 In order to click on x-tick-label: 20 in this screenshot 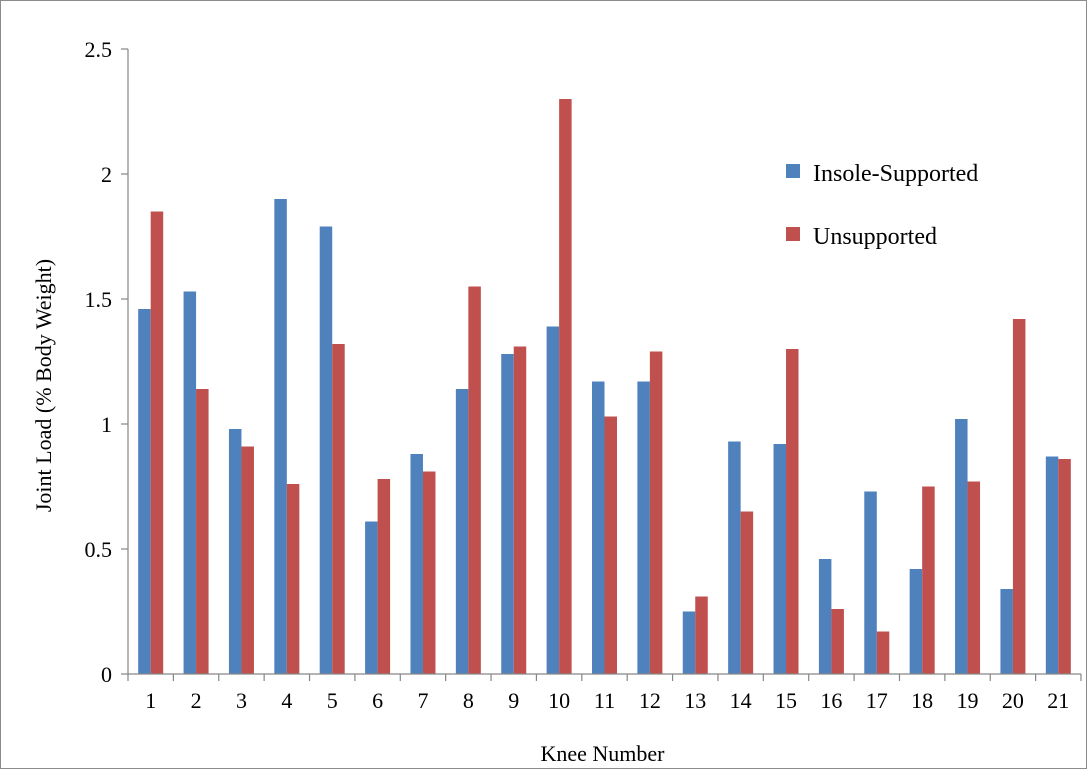, I will do `click(1013, 700)`.